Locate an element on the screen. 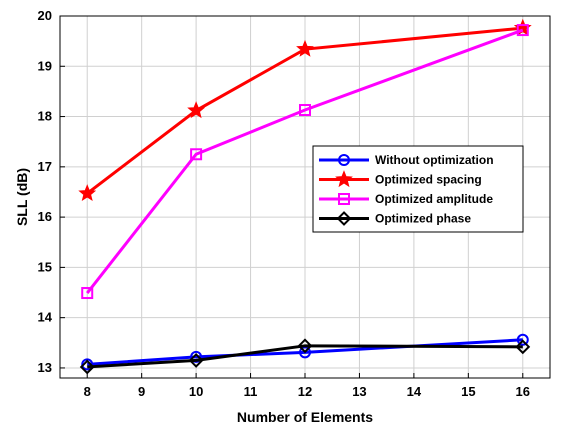 The height and width of the screenshot is (435, 565). legend-item-optimized-spacing: Optimized spacing is located at coordinates (400, 179).